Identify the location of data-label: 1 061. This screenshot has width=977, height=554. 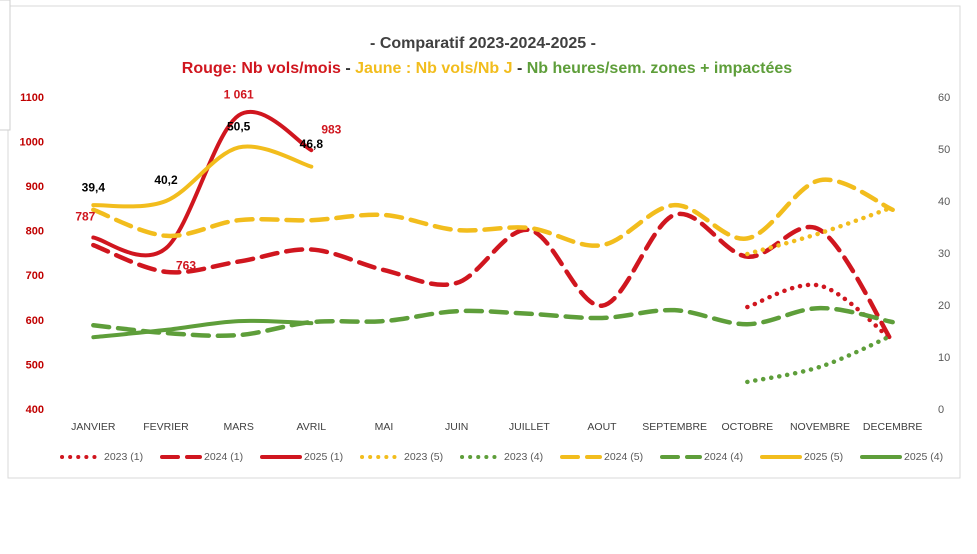
(239, 95).